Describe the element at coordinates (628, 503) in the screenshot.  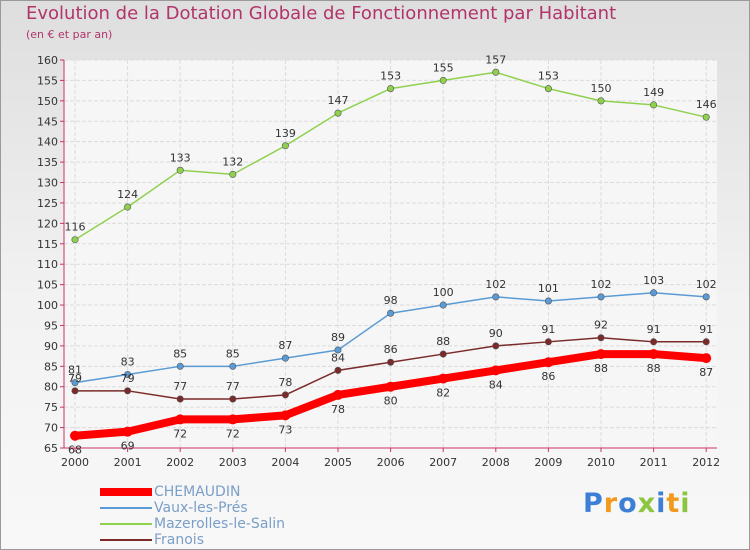
I see `logo-letter: o` at that location.